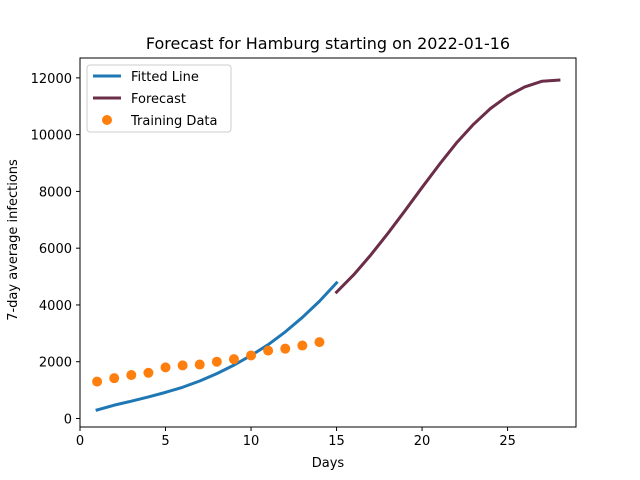  Describe the element at coordinates (68, 419) in the screenshot. I see `y-tick-label: 0` at that location.